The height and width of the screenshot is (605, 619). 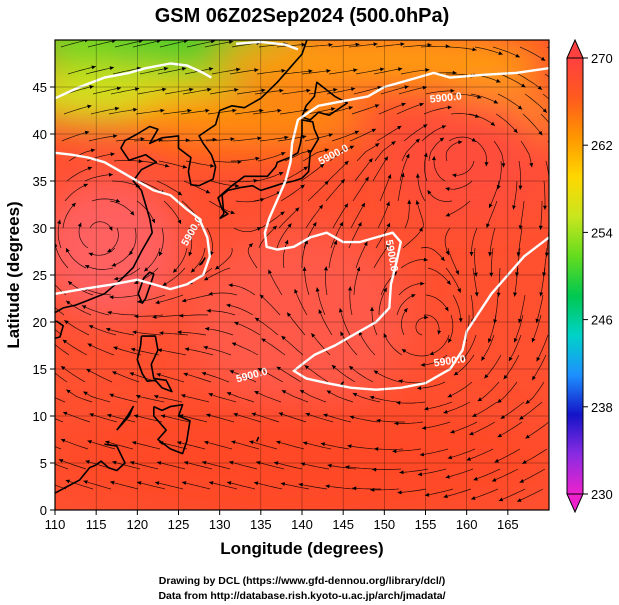 I want to click on y-tick-label-9: 45, so click(x=40, y=87).